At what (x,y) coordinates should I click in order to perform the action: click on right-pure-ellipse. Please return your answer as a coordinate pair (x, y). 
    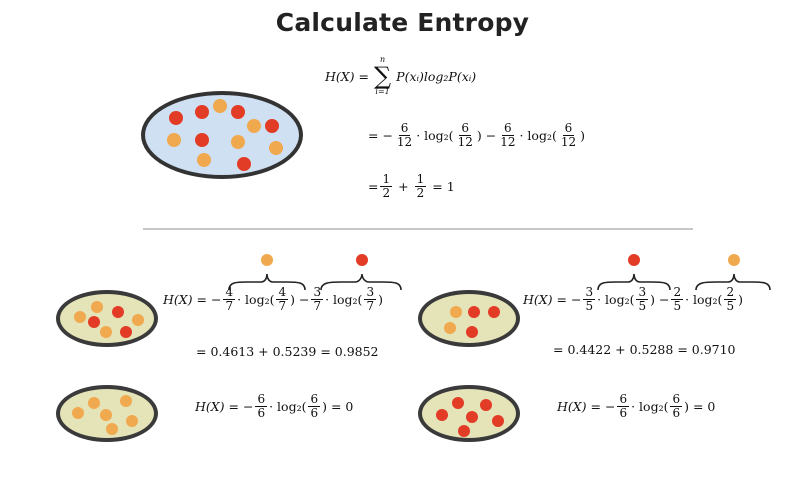
    Looking at the image, I should click on (469, 413).